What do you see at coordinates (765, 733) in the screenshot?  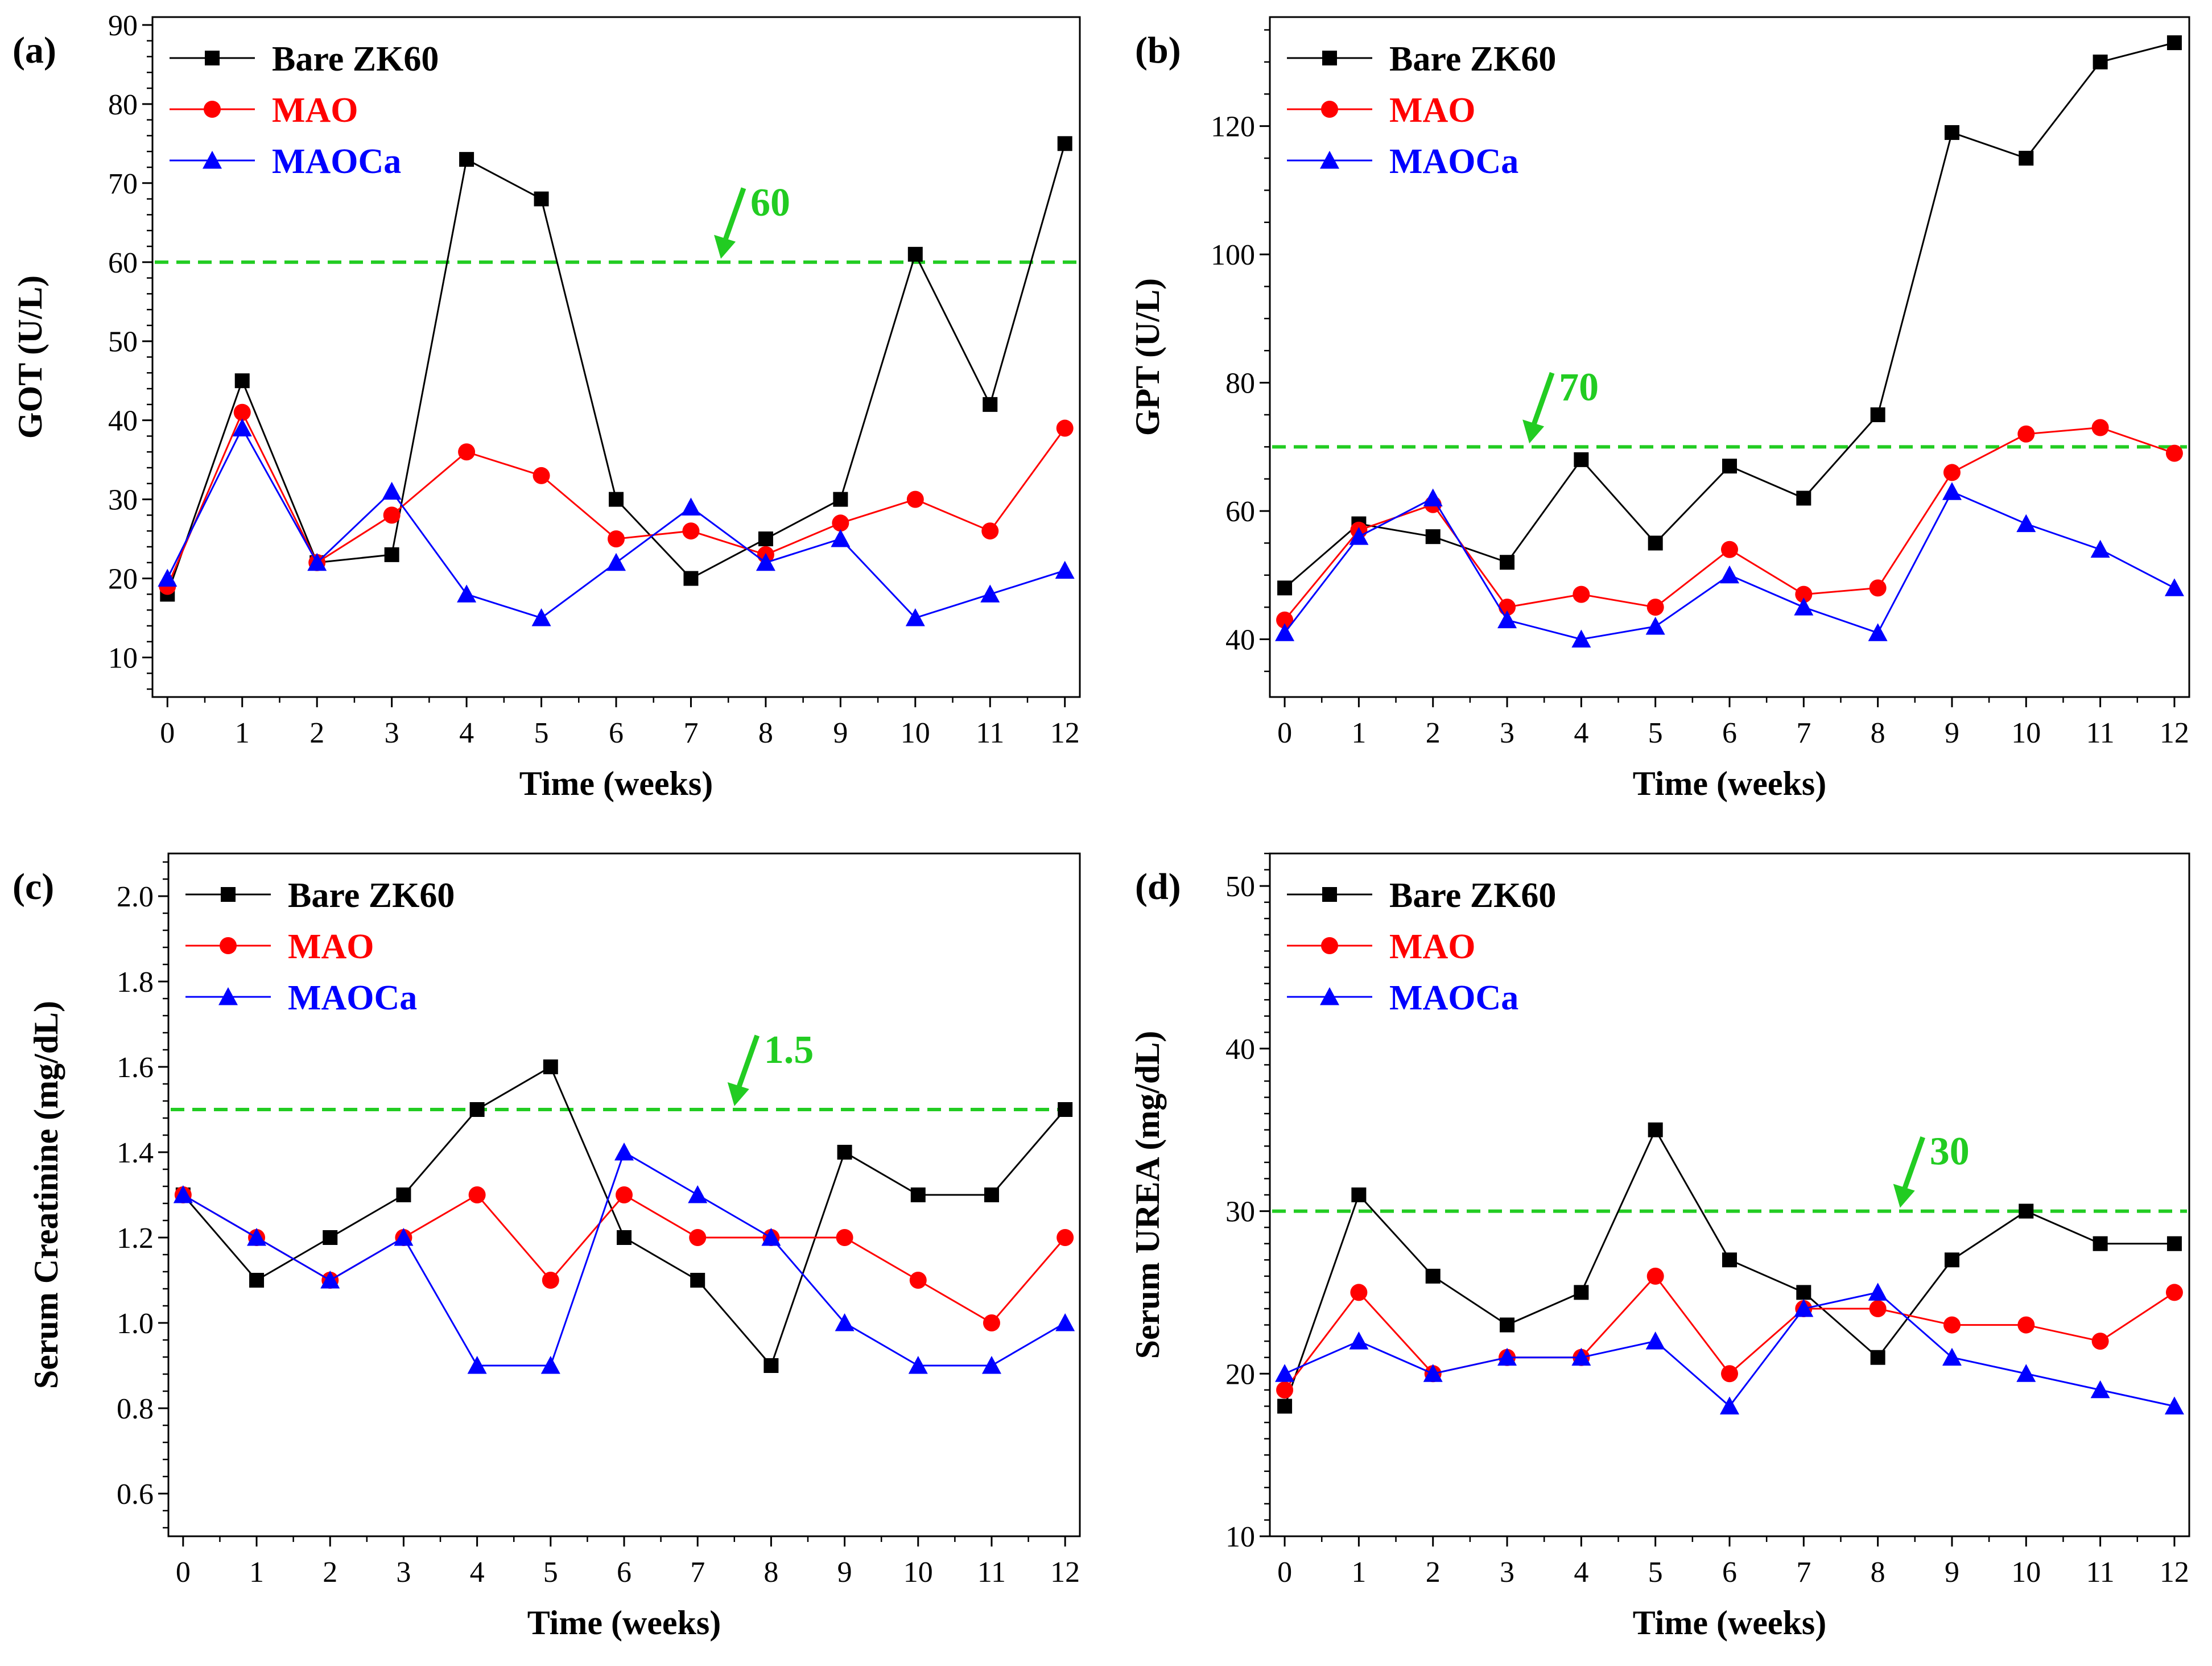 I see `x-tick-label: 8` at bounding box center [765, 733].